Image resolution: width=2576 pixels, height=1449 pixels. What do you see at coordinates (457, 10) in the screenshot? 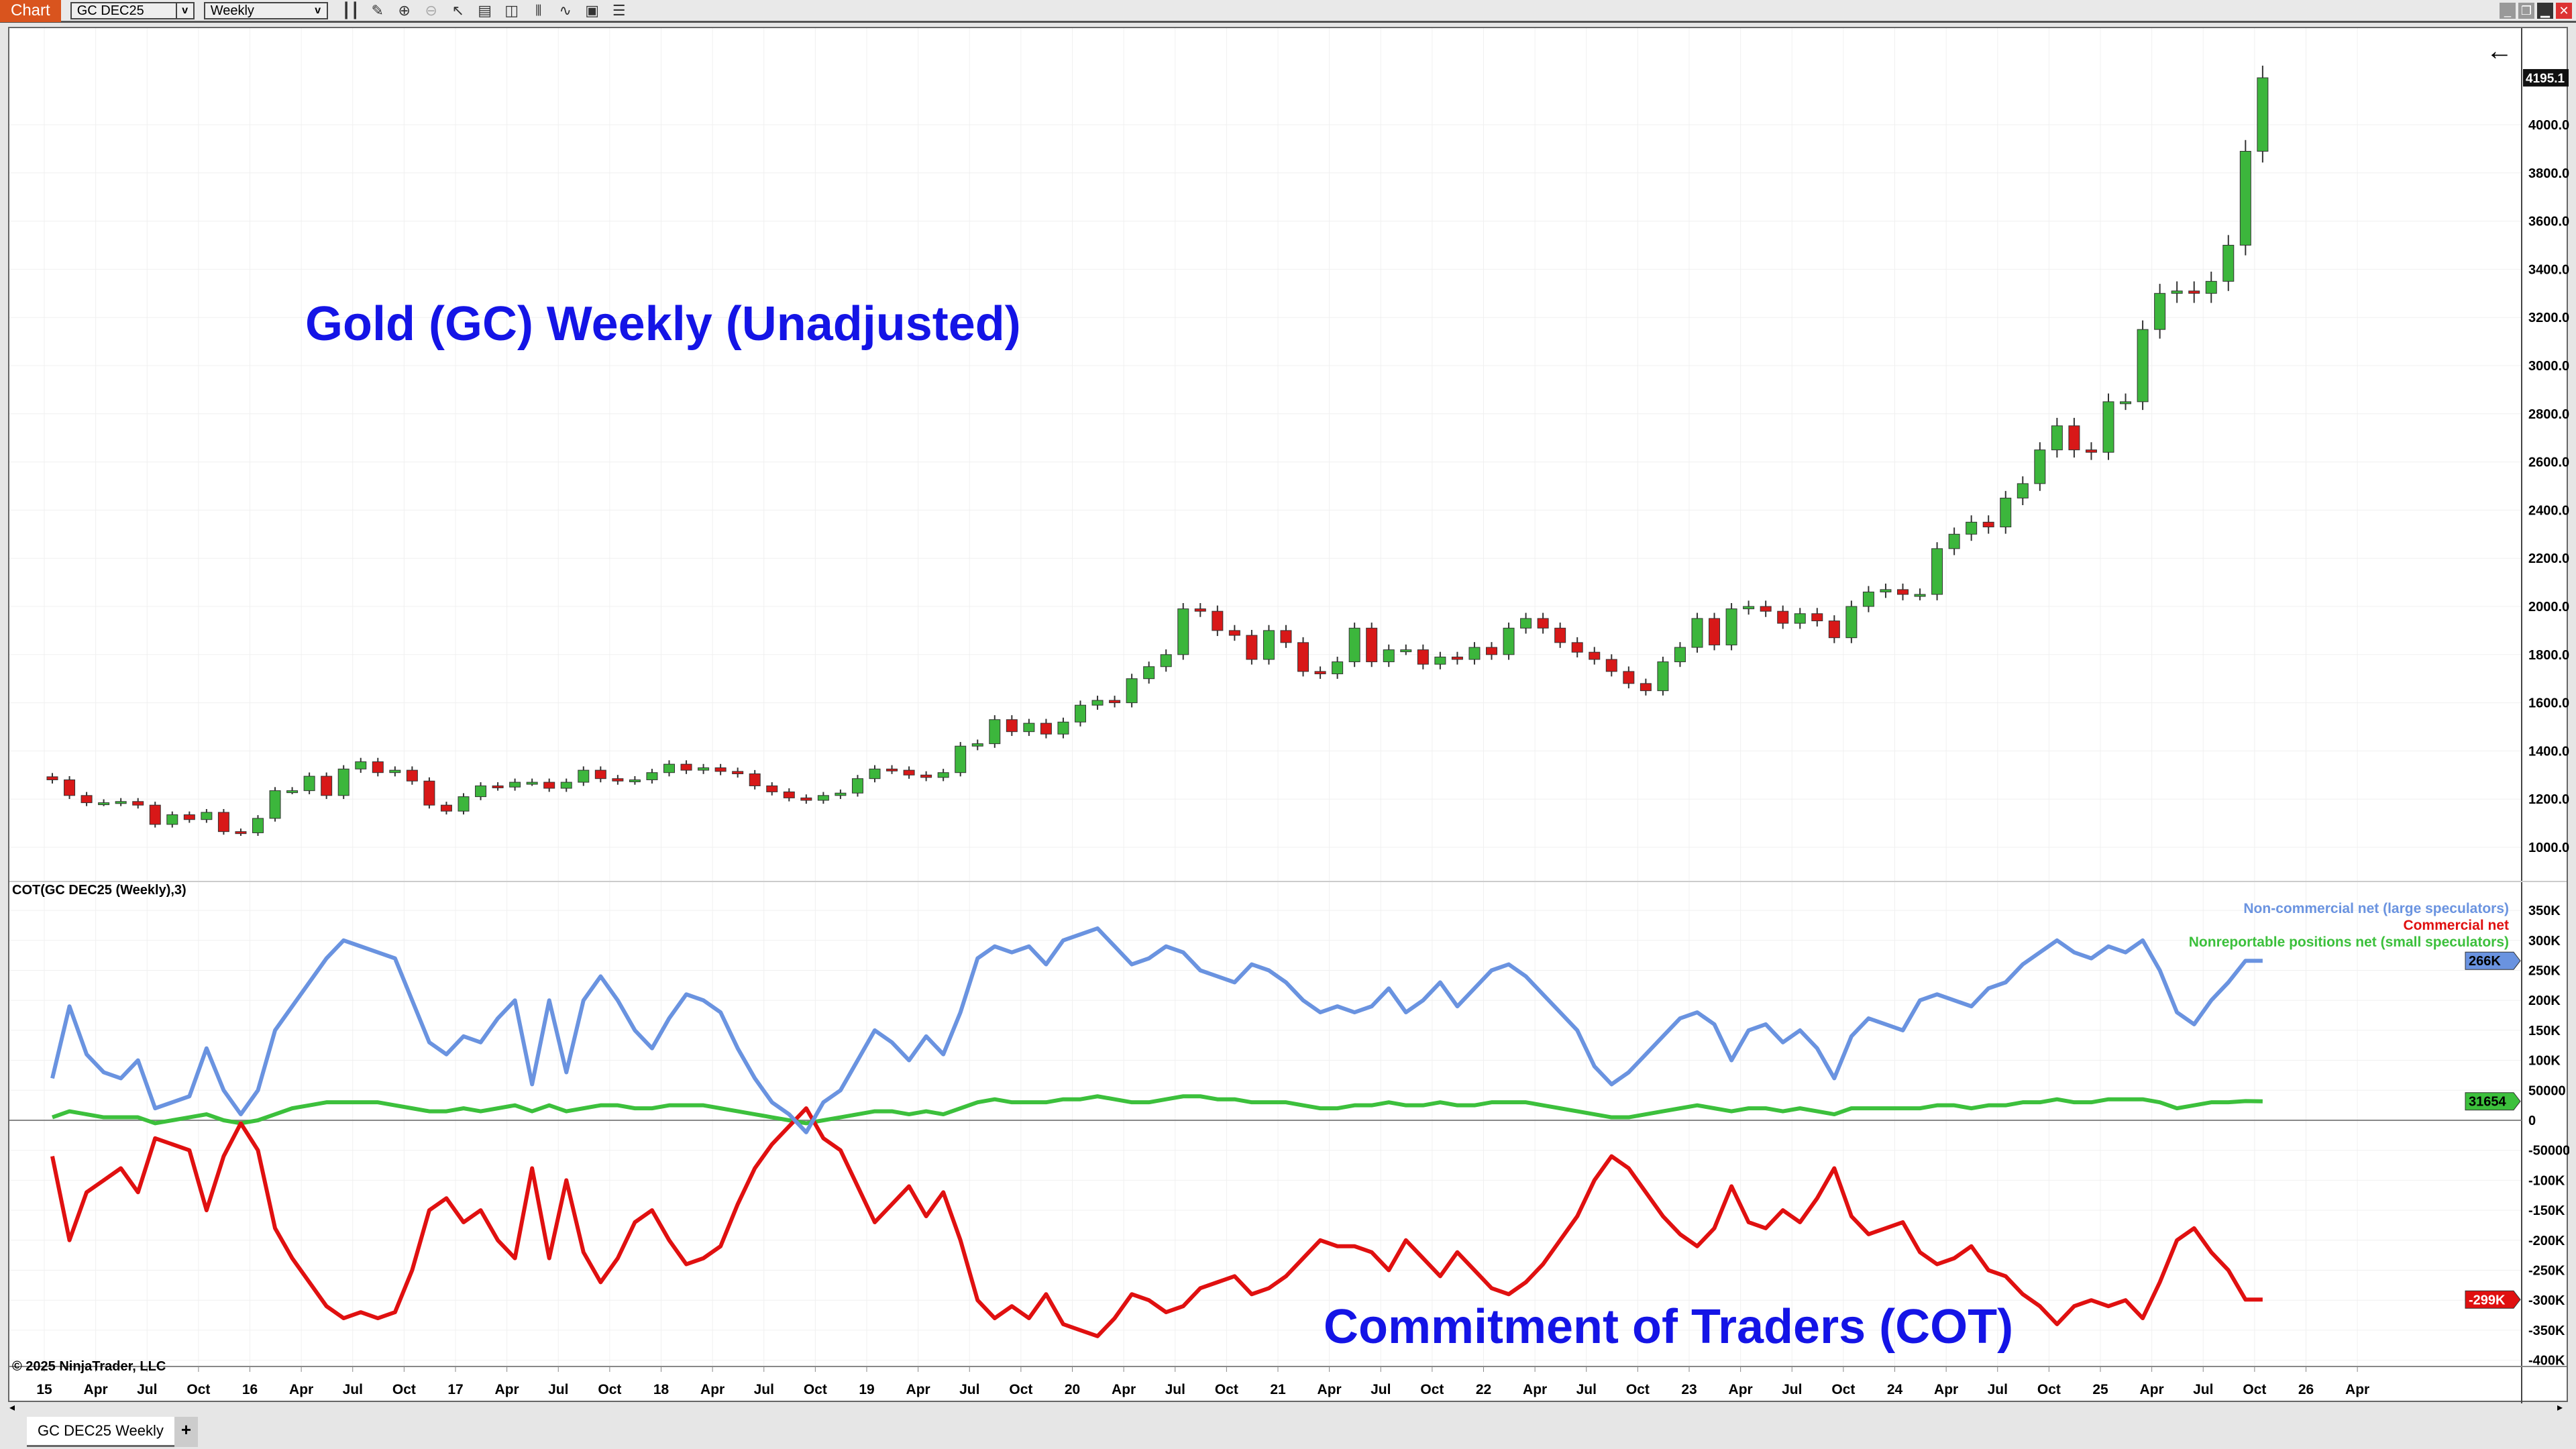
I see `pointer-icon: ↖` at bounding box center [457, 10].